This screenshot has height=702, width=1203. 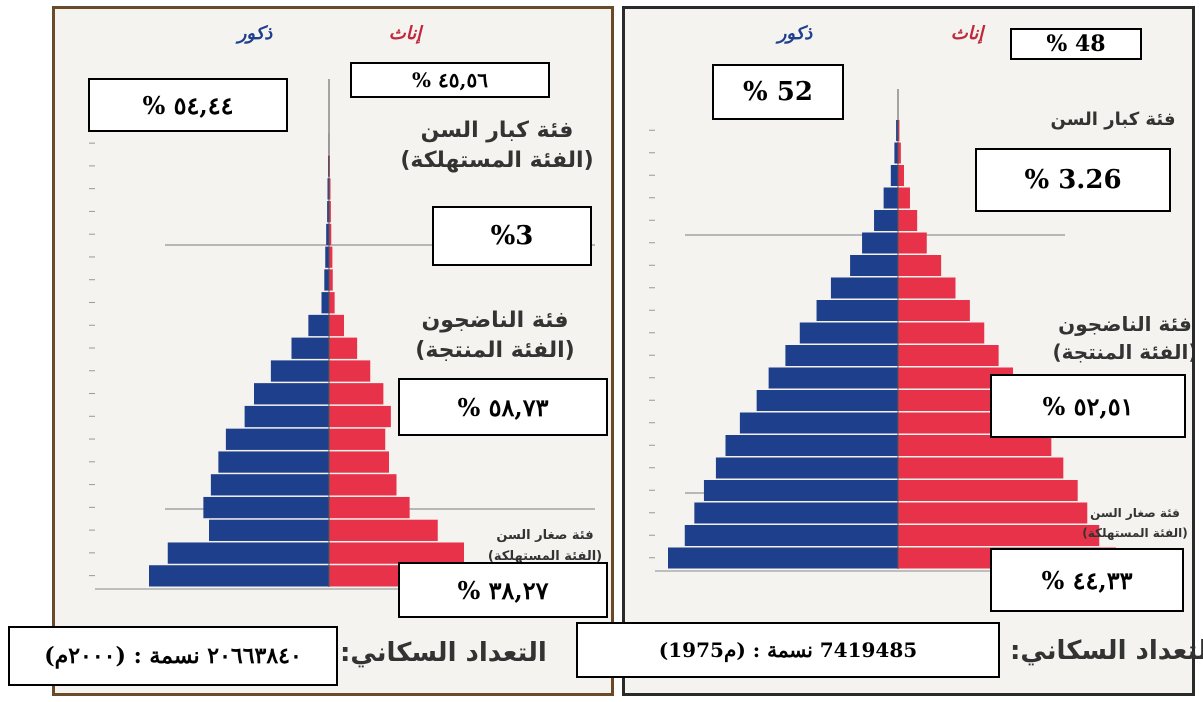 I want to click on elderly-percent-box-1975: % 3.26, so click(x=1073, y=180).